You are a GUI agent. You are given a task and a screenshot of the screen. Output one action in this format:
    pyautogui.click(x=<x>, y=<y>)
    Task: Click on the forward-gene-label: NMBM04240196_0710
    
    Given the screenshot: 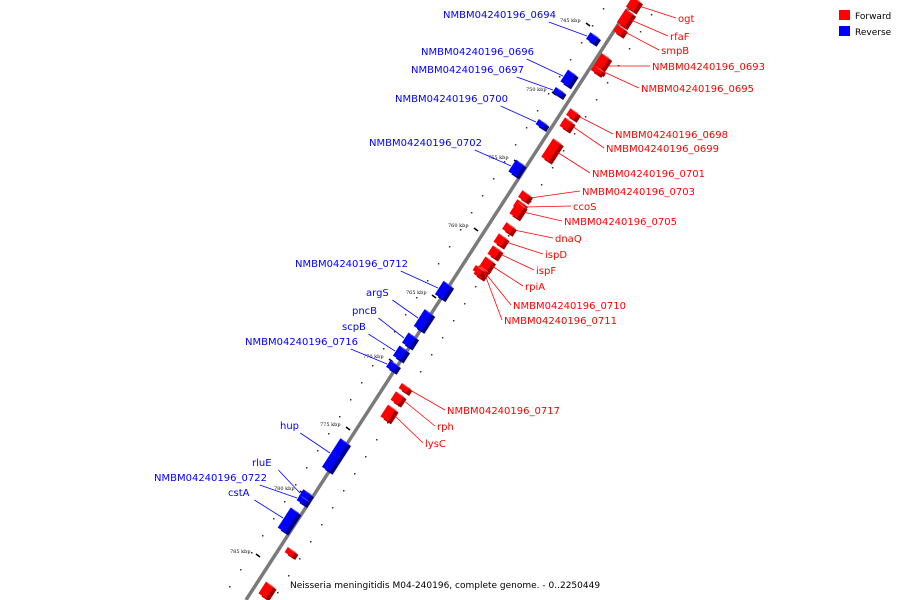 What is the action you would take?
    pyautogui.click(x=569, y=306)
    